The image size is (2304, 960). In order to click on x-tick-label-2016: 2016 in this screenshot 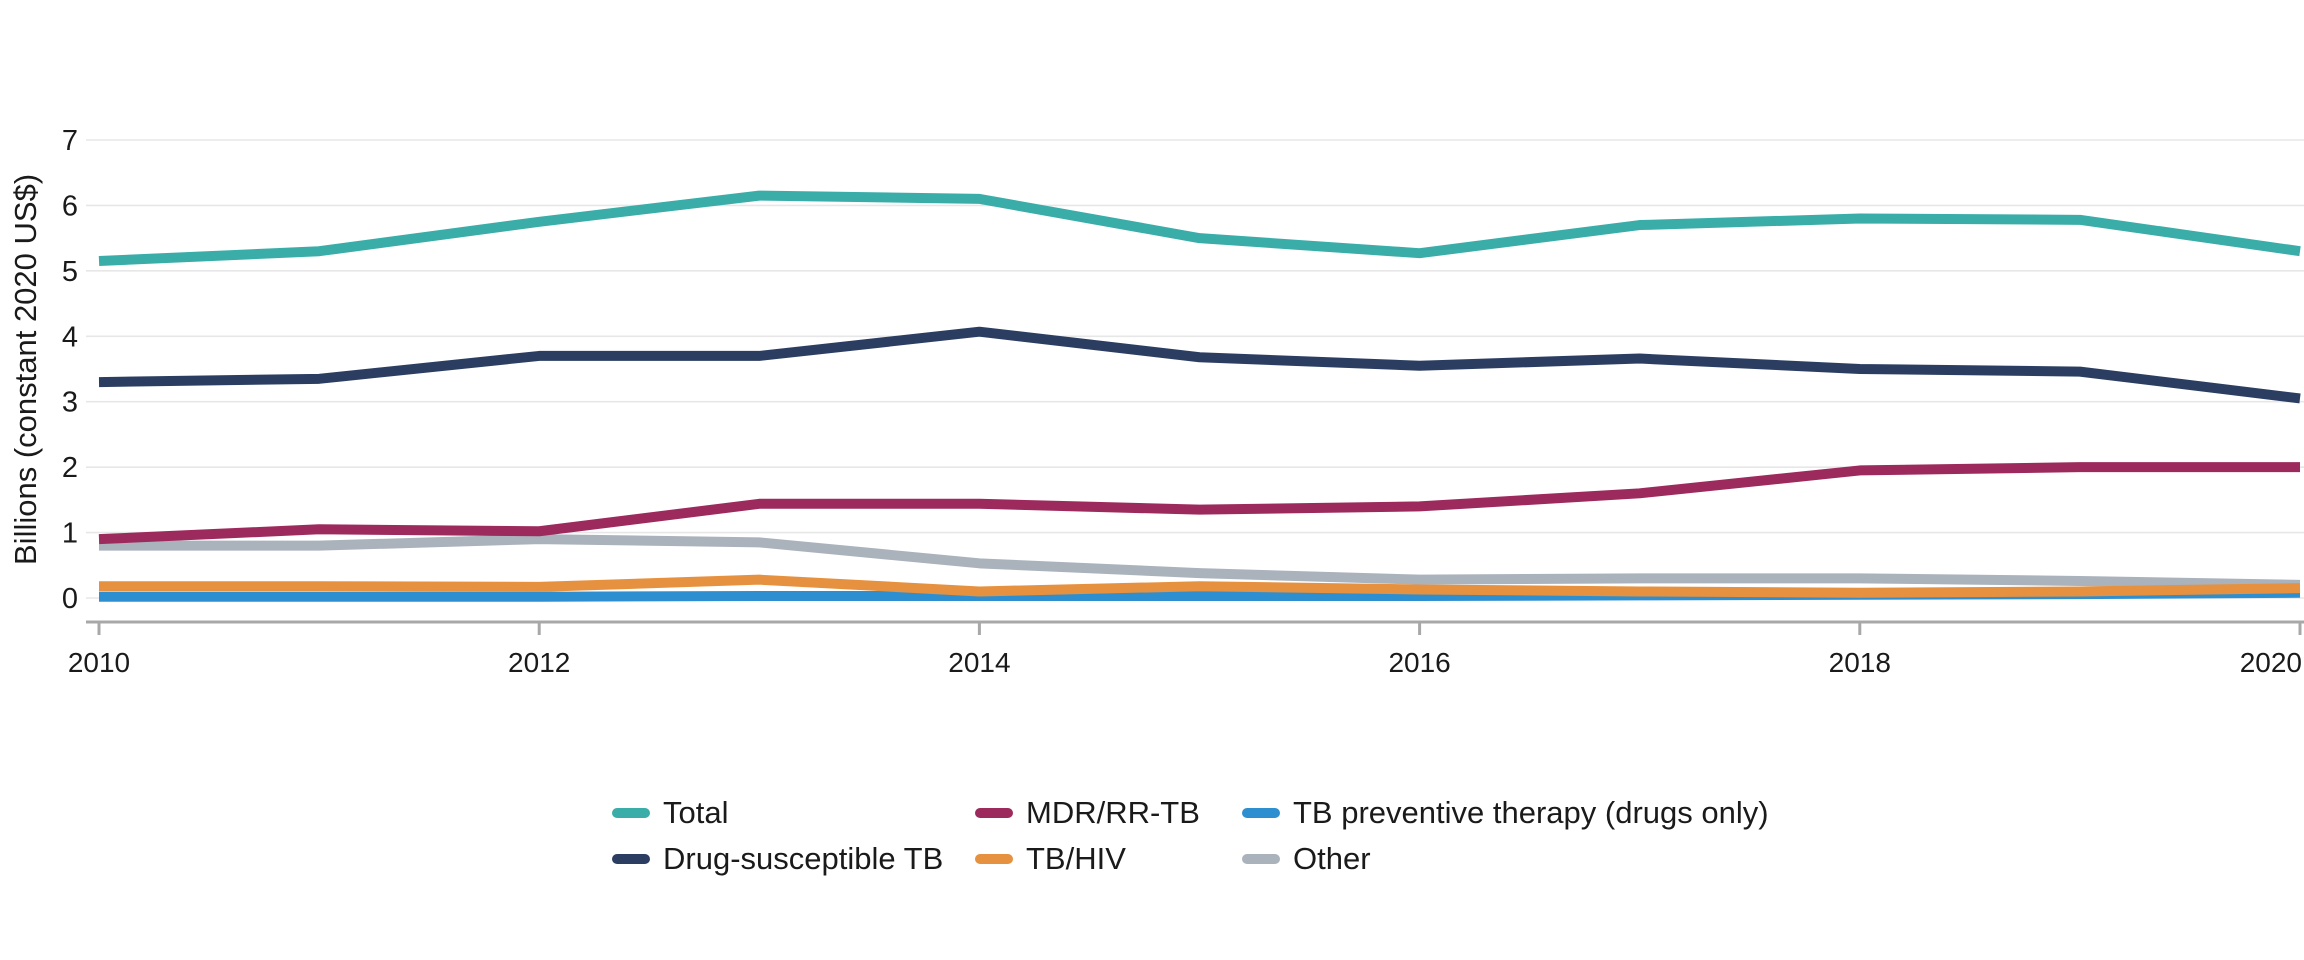, I will do `click(1419, 662)`.